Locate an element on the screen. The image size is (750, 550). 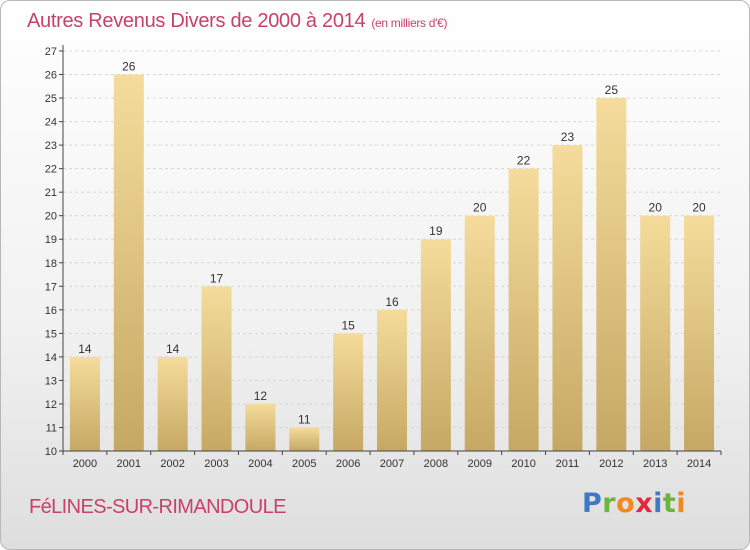
y-tick-label: 12 is located at coordinates (51, 405).